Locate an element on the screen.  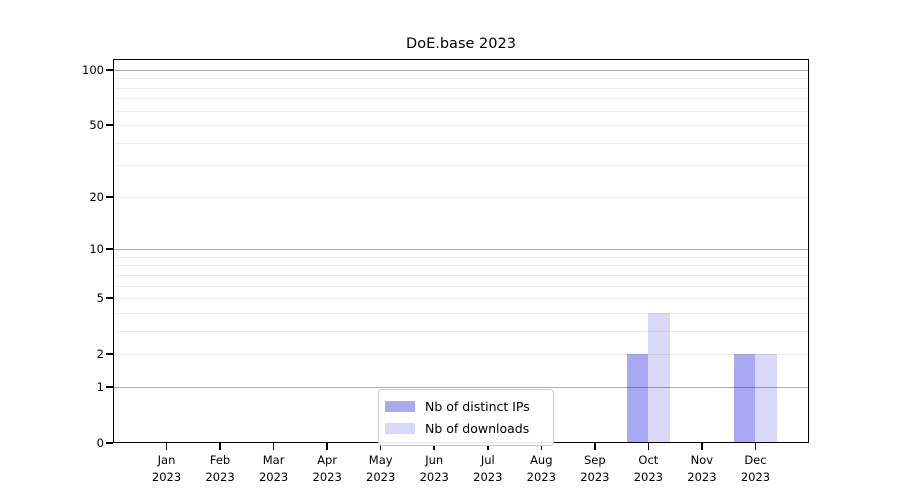
legend-swatch-downloads is located at coordinates (400, 428).